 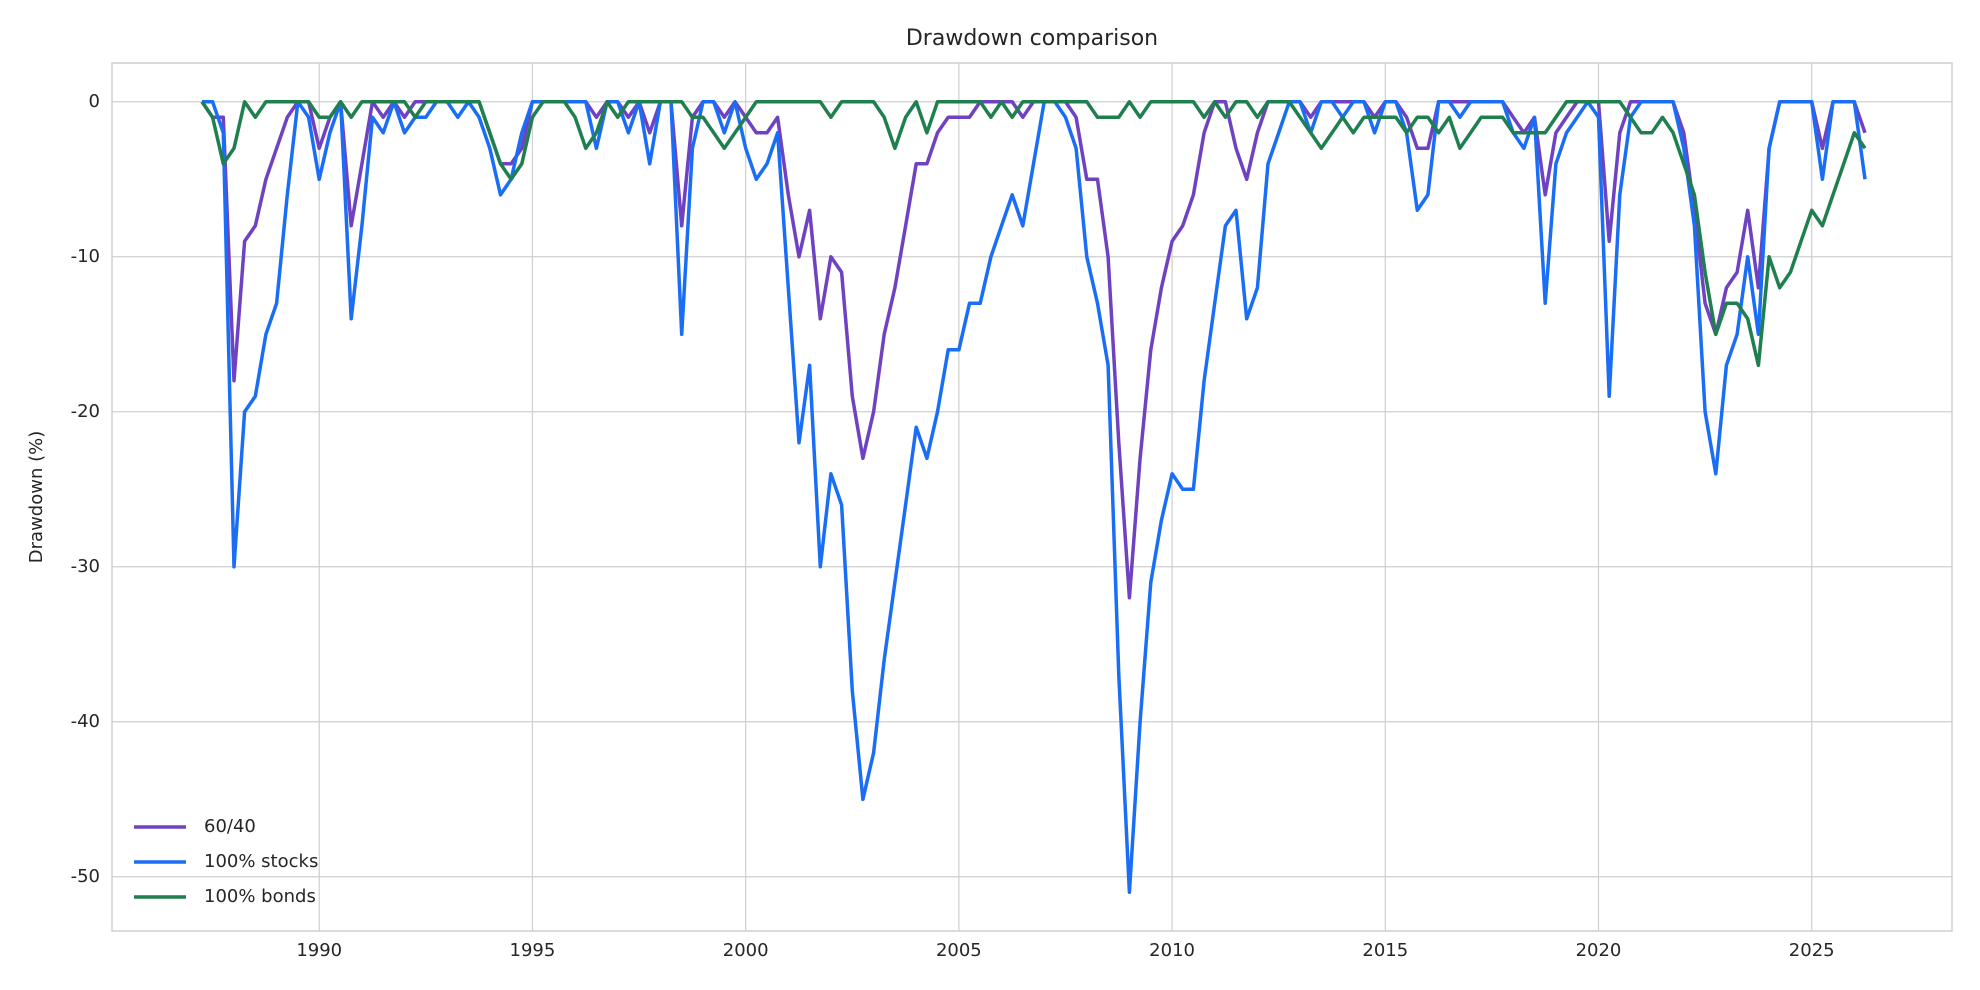 What do you see at coordinates (746, 950) in the screenshot?
I see `x-tick-label: 2000` at bounding box center [746, 950].